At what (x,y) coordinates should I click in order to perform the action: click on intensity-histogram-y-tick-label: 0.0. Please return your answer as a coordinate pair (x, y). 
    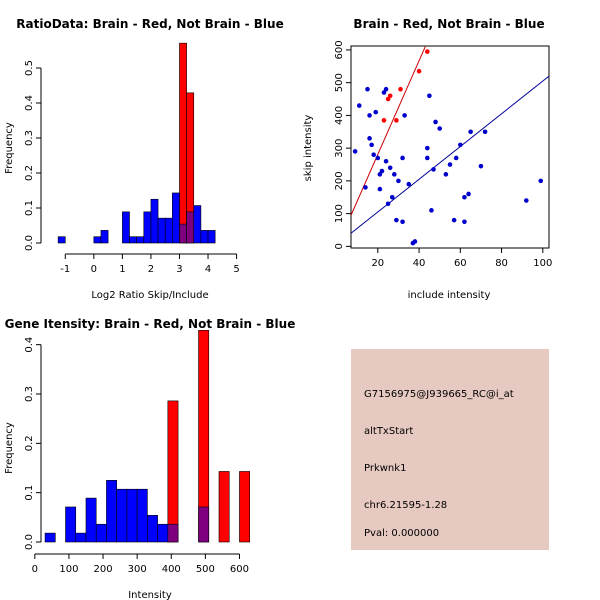
    Looking at the image, I should click on (29, 542).